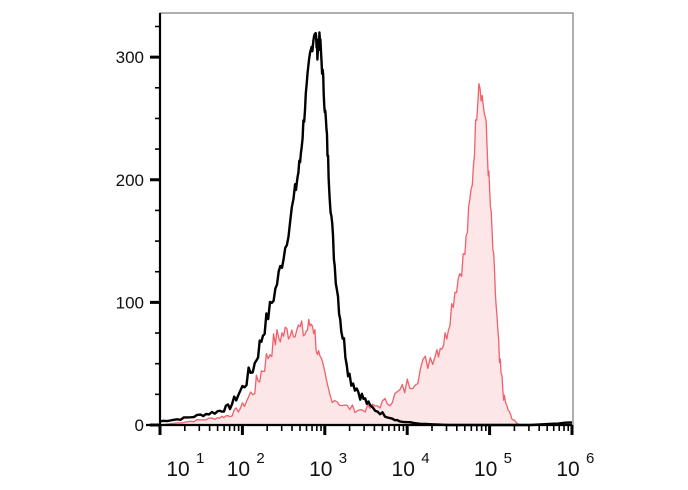 This screenshot has height=490, width=688. I want to click on x-tick-label: 10 3, so click(328, 465).